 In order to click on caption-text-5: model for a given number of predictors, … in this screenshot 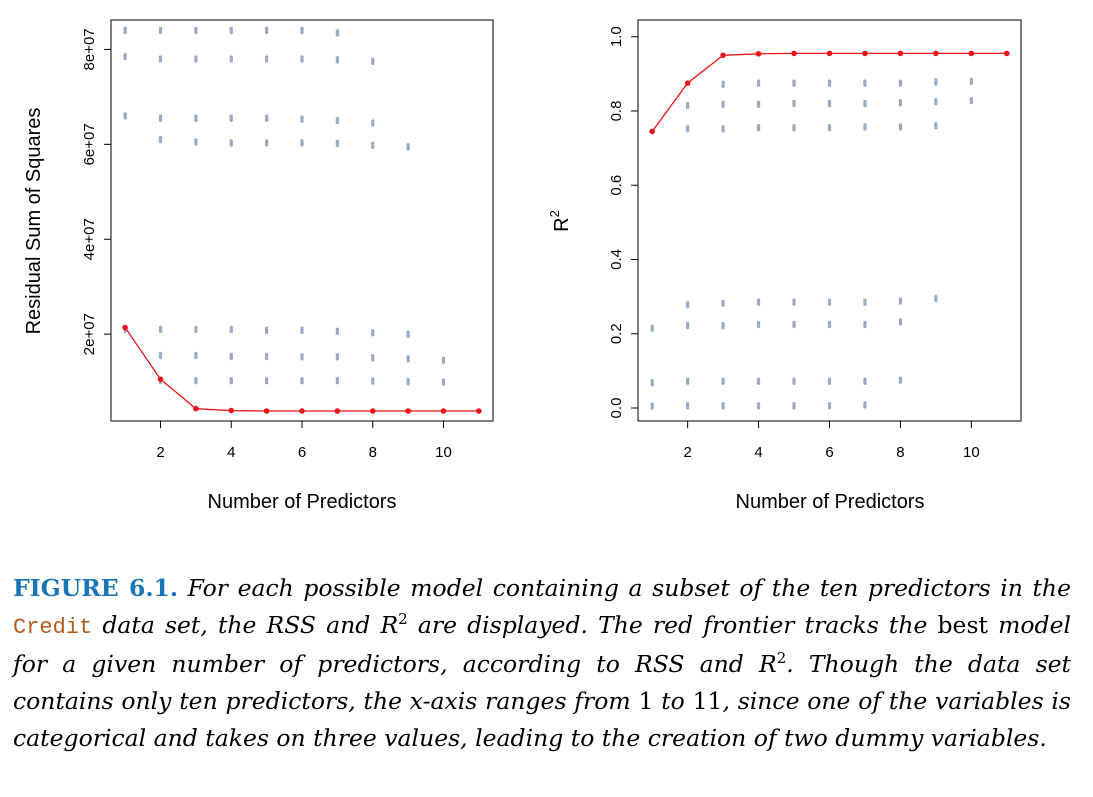, I will do `click(542, 644)`.